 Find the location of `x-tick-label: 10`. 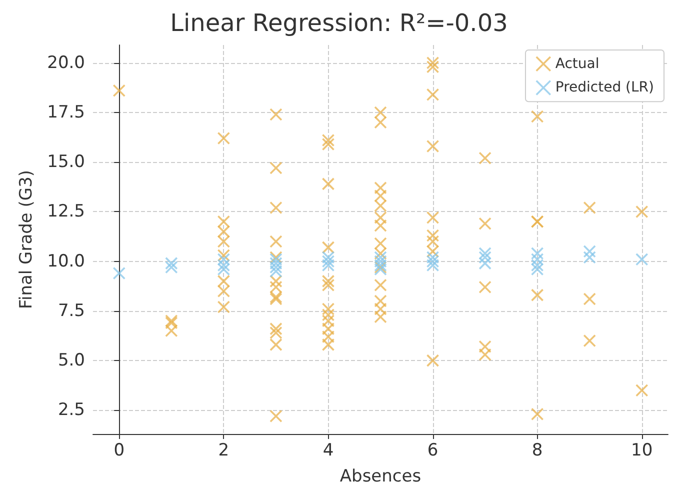

x-tick-label: 10 is located at coordinates (642, 450).